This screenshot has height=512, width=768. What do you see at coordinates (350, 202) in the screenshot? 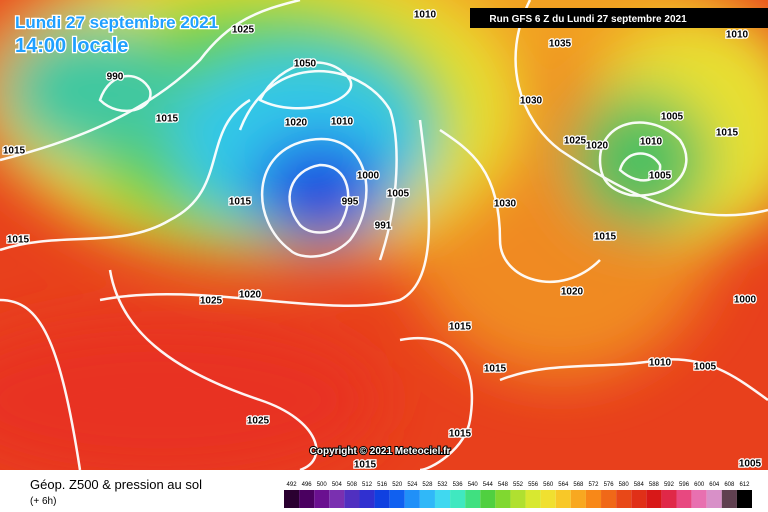
I see `isobar-label: 995` at bounding box center [350, 202].